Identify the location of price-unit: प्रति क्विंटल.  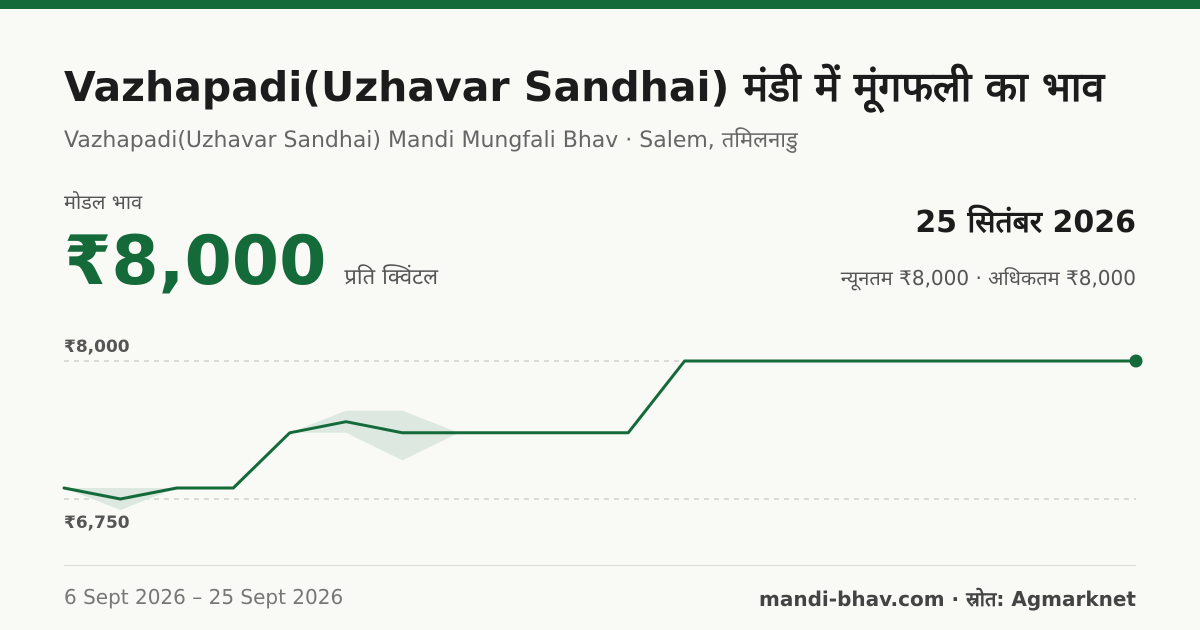
(391, 277).